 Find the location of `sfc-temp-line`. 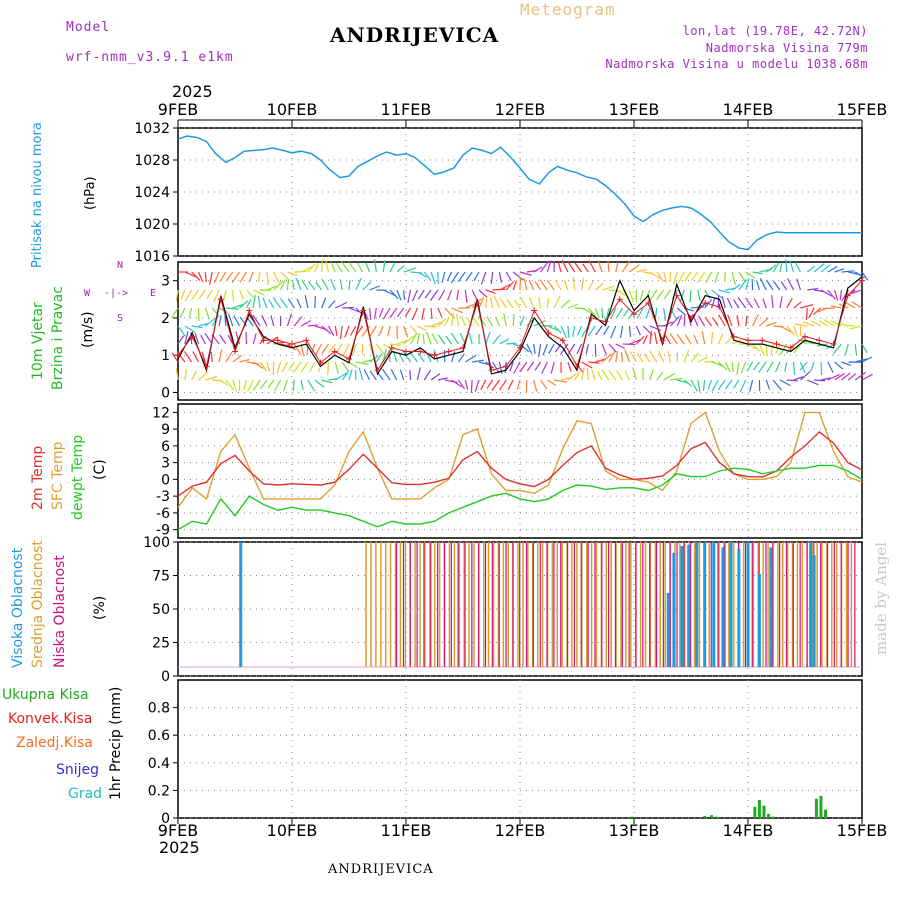

sfc-temp-line is located at coordinates (520, 459).